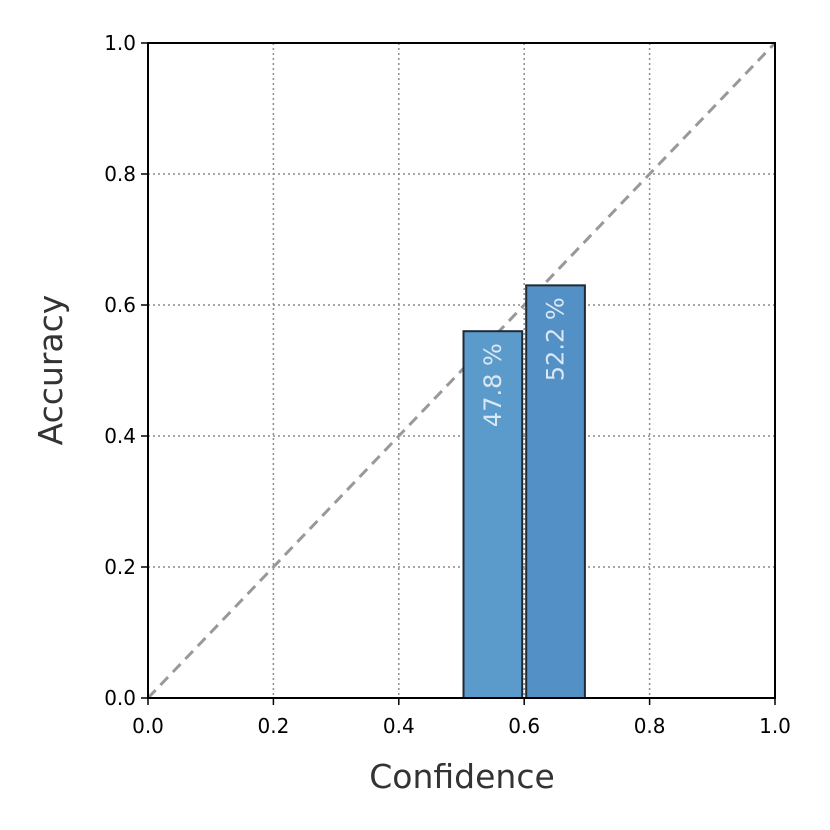  I want to click on bar-1-label: 47.8 %, so click(493, 385).